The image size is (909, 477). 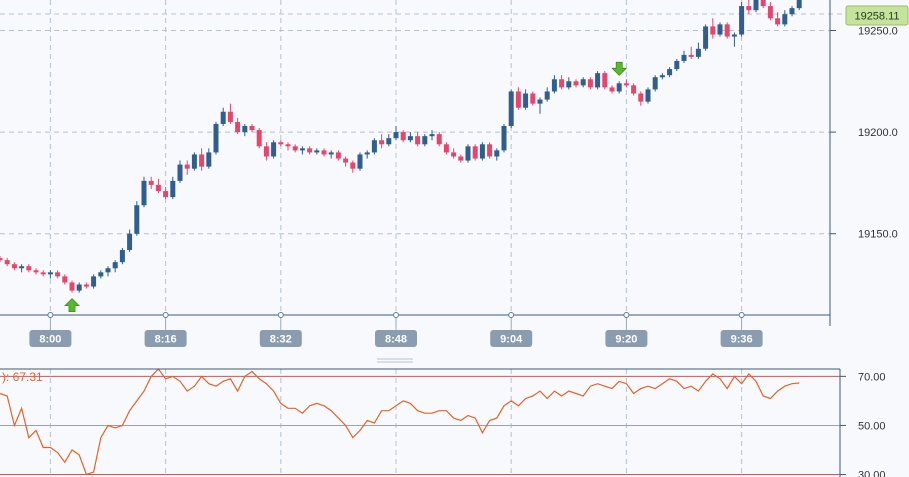 I want to click on price-tick-label: 19200.0, so click(x=878, y=133).